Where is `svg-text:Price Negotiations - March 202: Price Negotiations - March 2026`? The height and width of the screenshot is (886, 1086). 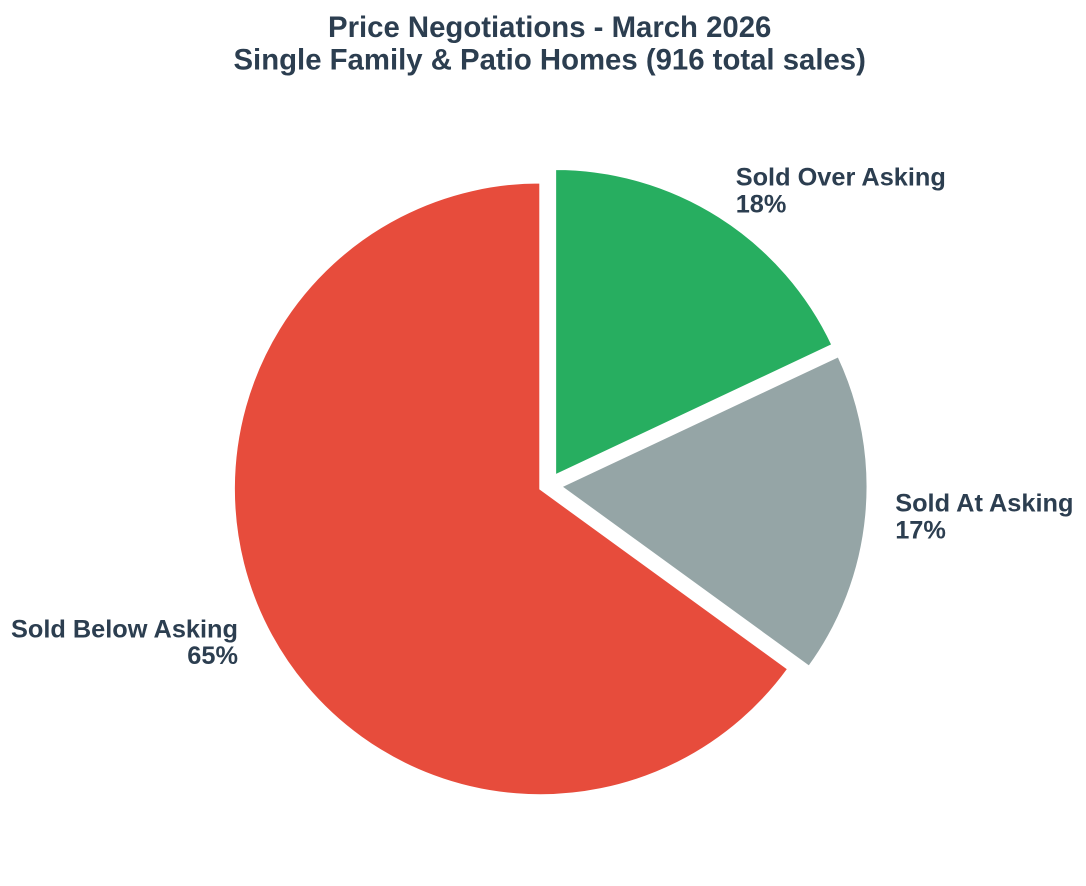 svg-text:Price Negotiations - March 202: Price Negotiations - March 2026 is located at coordinates (549, 27).